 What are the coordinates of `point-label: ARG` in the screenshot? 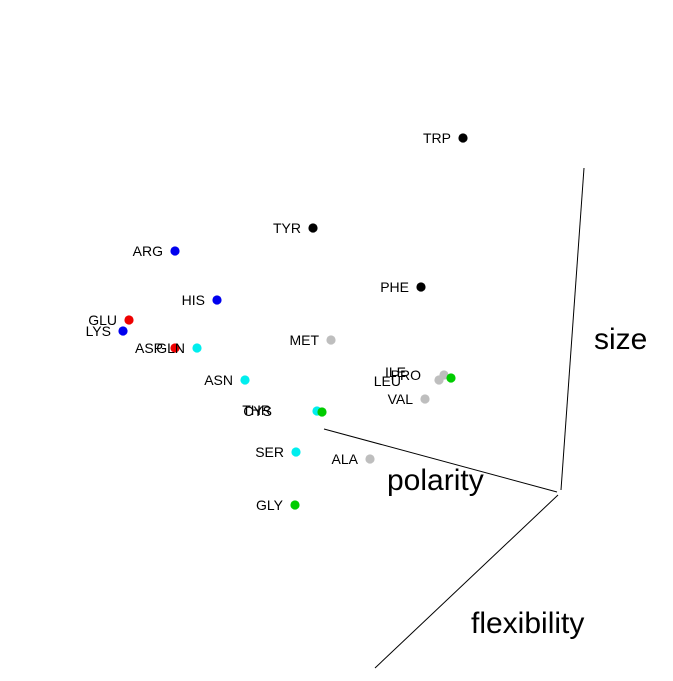 It's located at (148, 251).